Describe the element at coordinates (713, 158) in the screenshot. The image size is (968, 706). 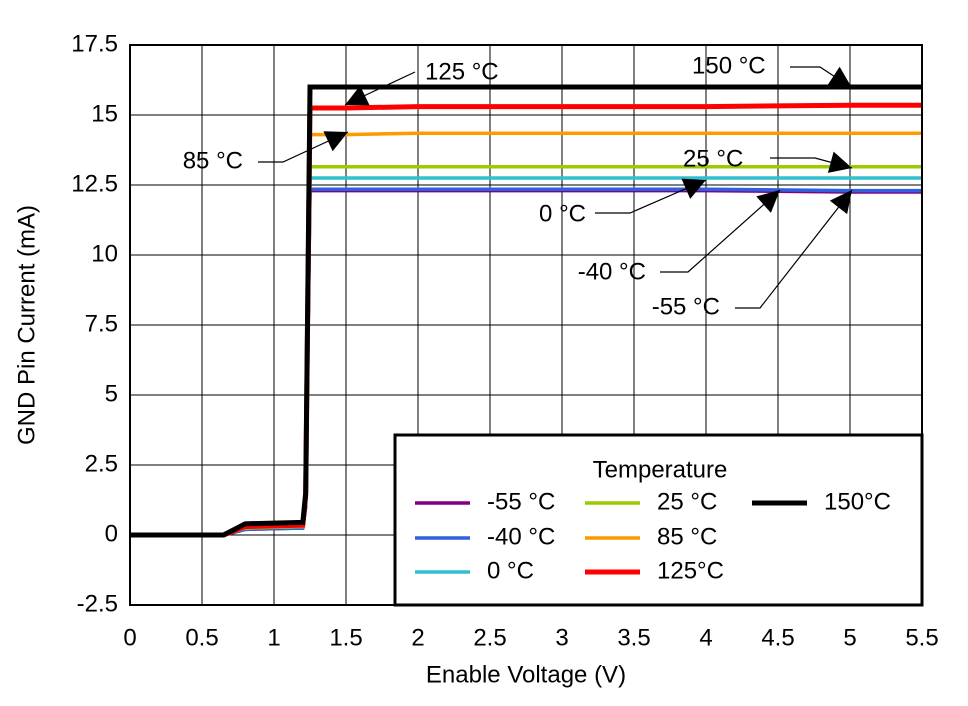
I see `annotation: 25 °C` at that location.